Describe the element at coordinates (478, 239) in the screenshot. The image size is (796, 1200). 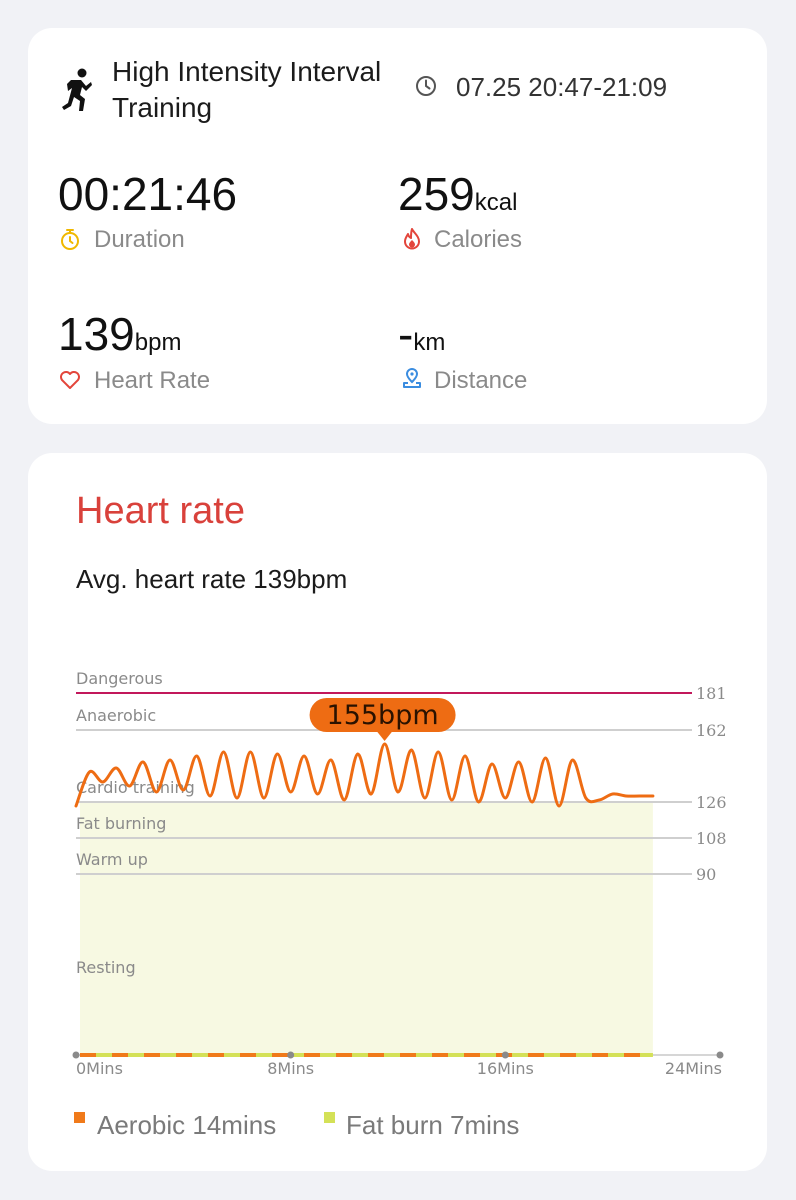
I see `calories-label: Calories` at that location.